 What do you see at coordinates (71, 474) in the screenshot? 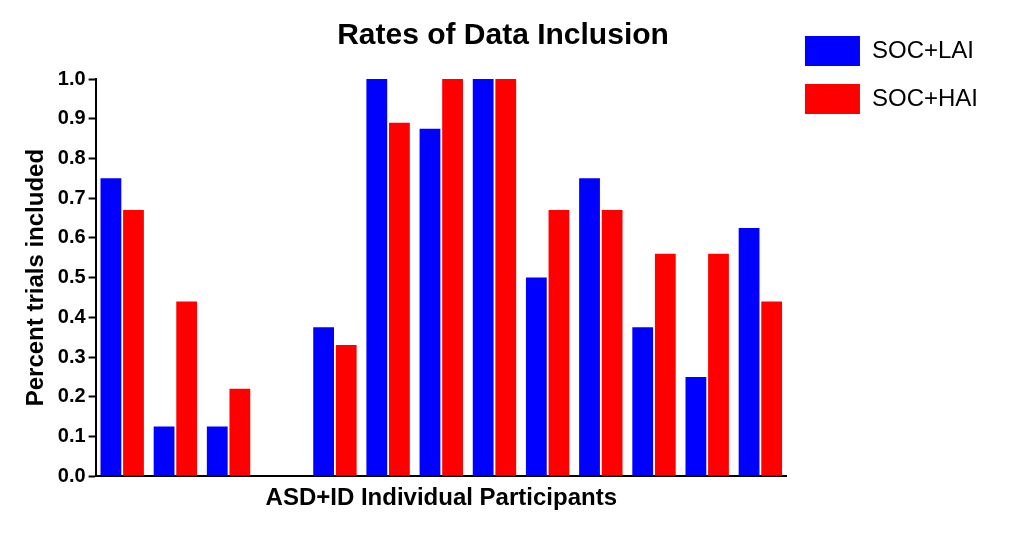
I see `y-tick-label: 0.0` at bounding box center [71, 474].